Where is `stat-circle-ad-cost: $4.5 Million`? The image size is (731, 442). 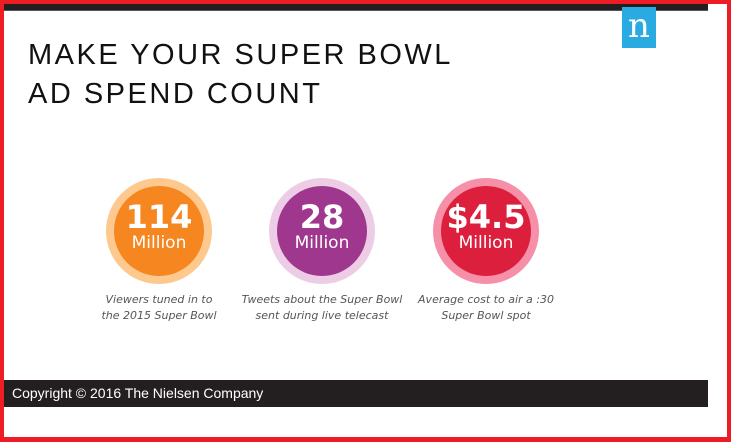
stat-circle-ad-cost: $4.5 Million is located at coordinates (486, 231).